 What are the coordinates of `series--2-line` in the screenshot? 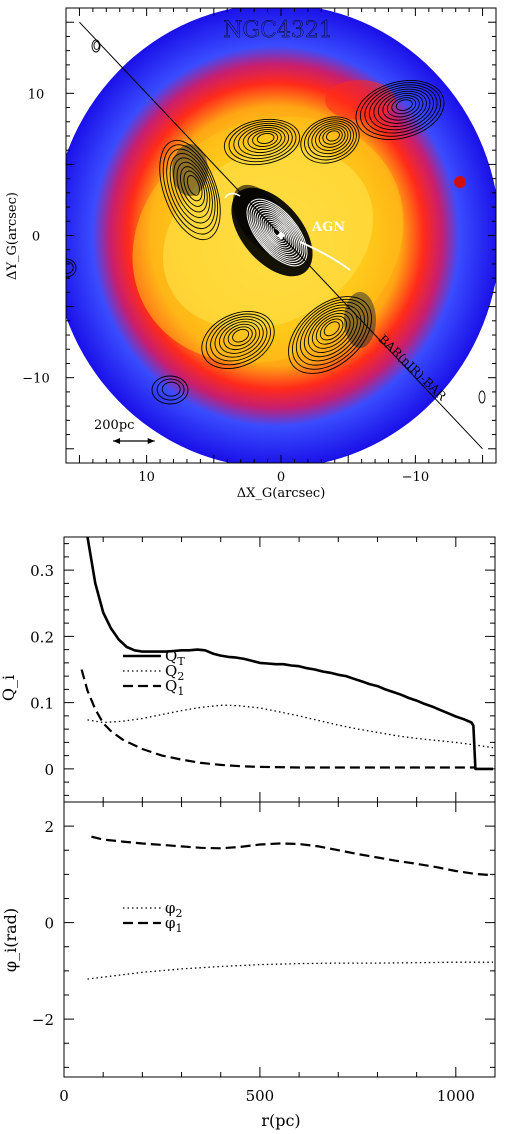 It's located at (290, 970).